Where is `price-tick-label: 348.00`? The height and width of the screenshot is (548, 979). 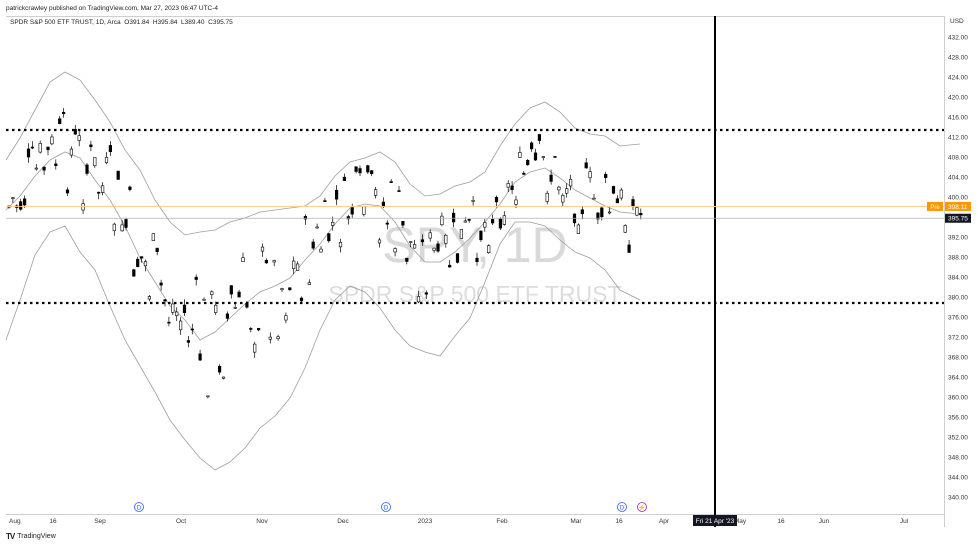
price-tick-label: 348.00 is located at coordinates (958, 458).